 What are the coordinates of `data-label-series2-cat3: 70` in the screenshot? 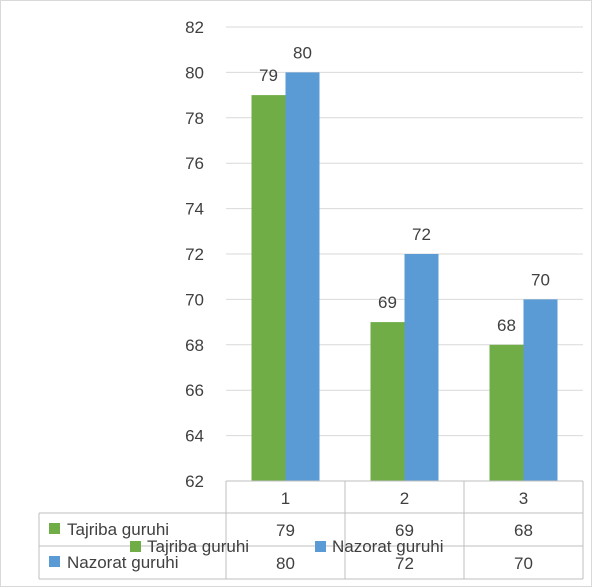 It's located at (540, 279).